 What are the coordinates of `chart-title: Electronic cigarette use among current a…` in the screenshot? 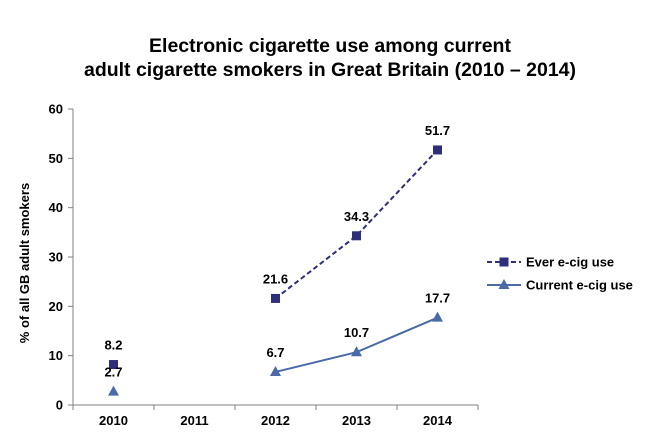 It's located at (330, 58).